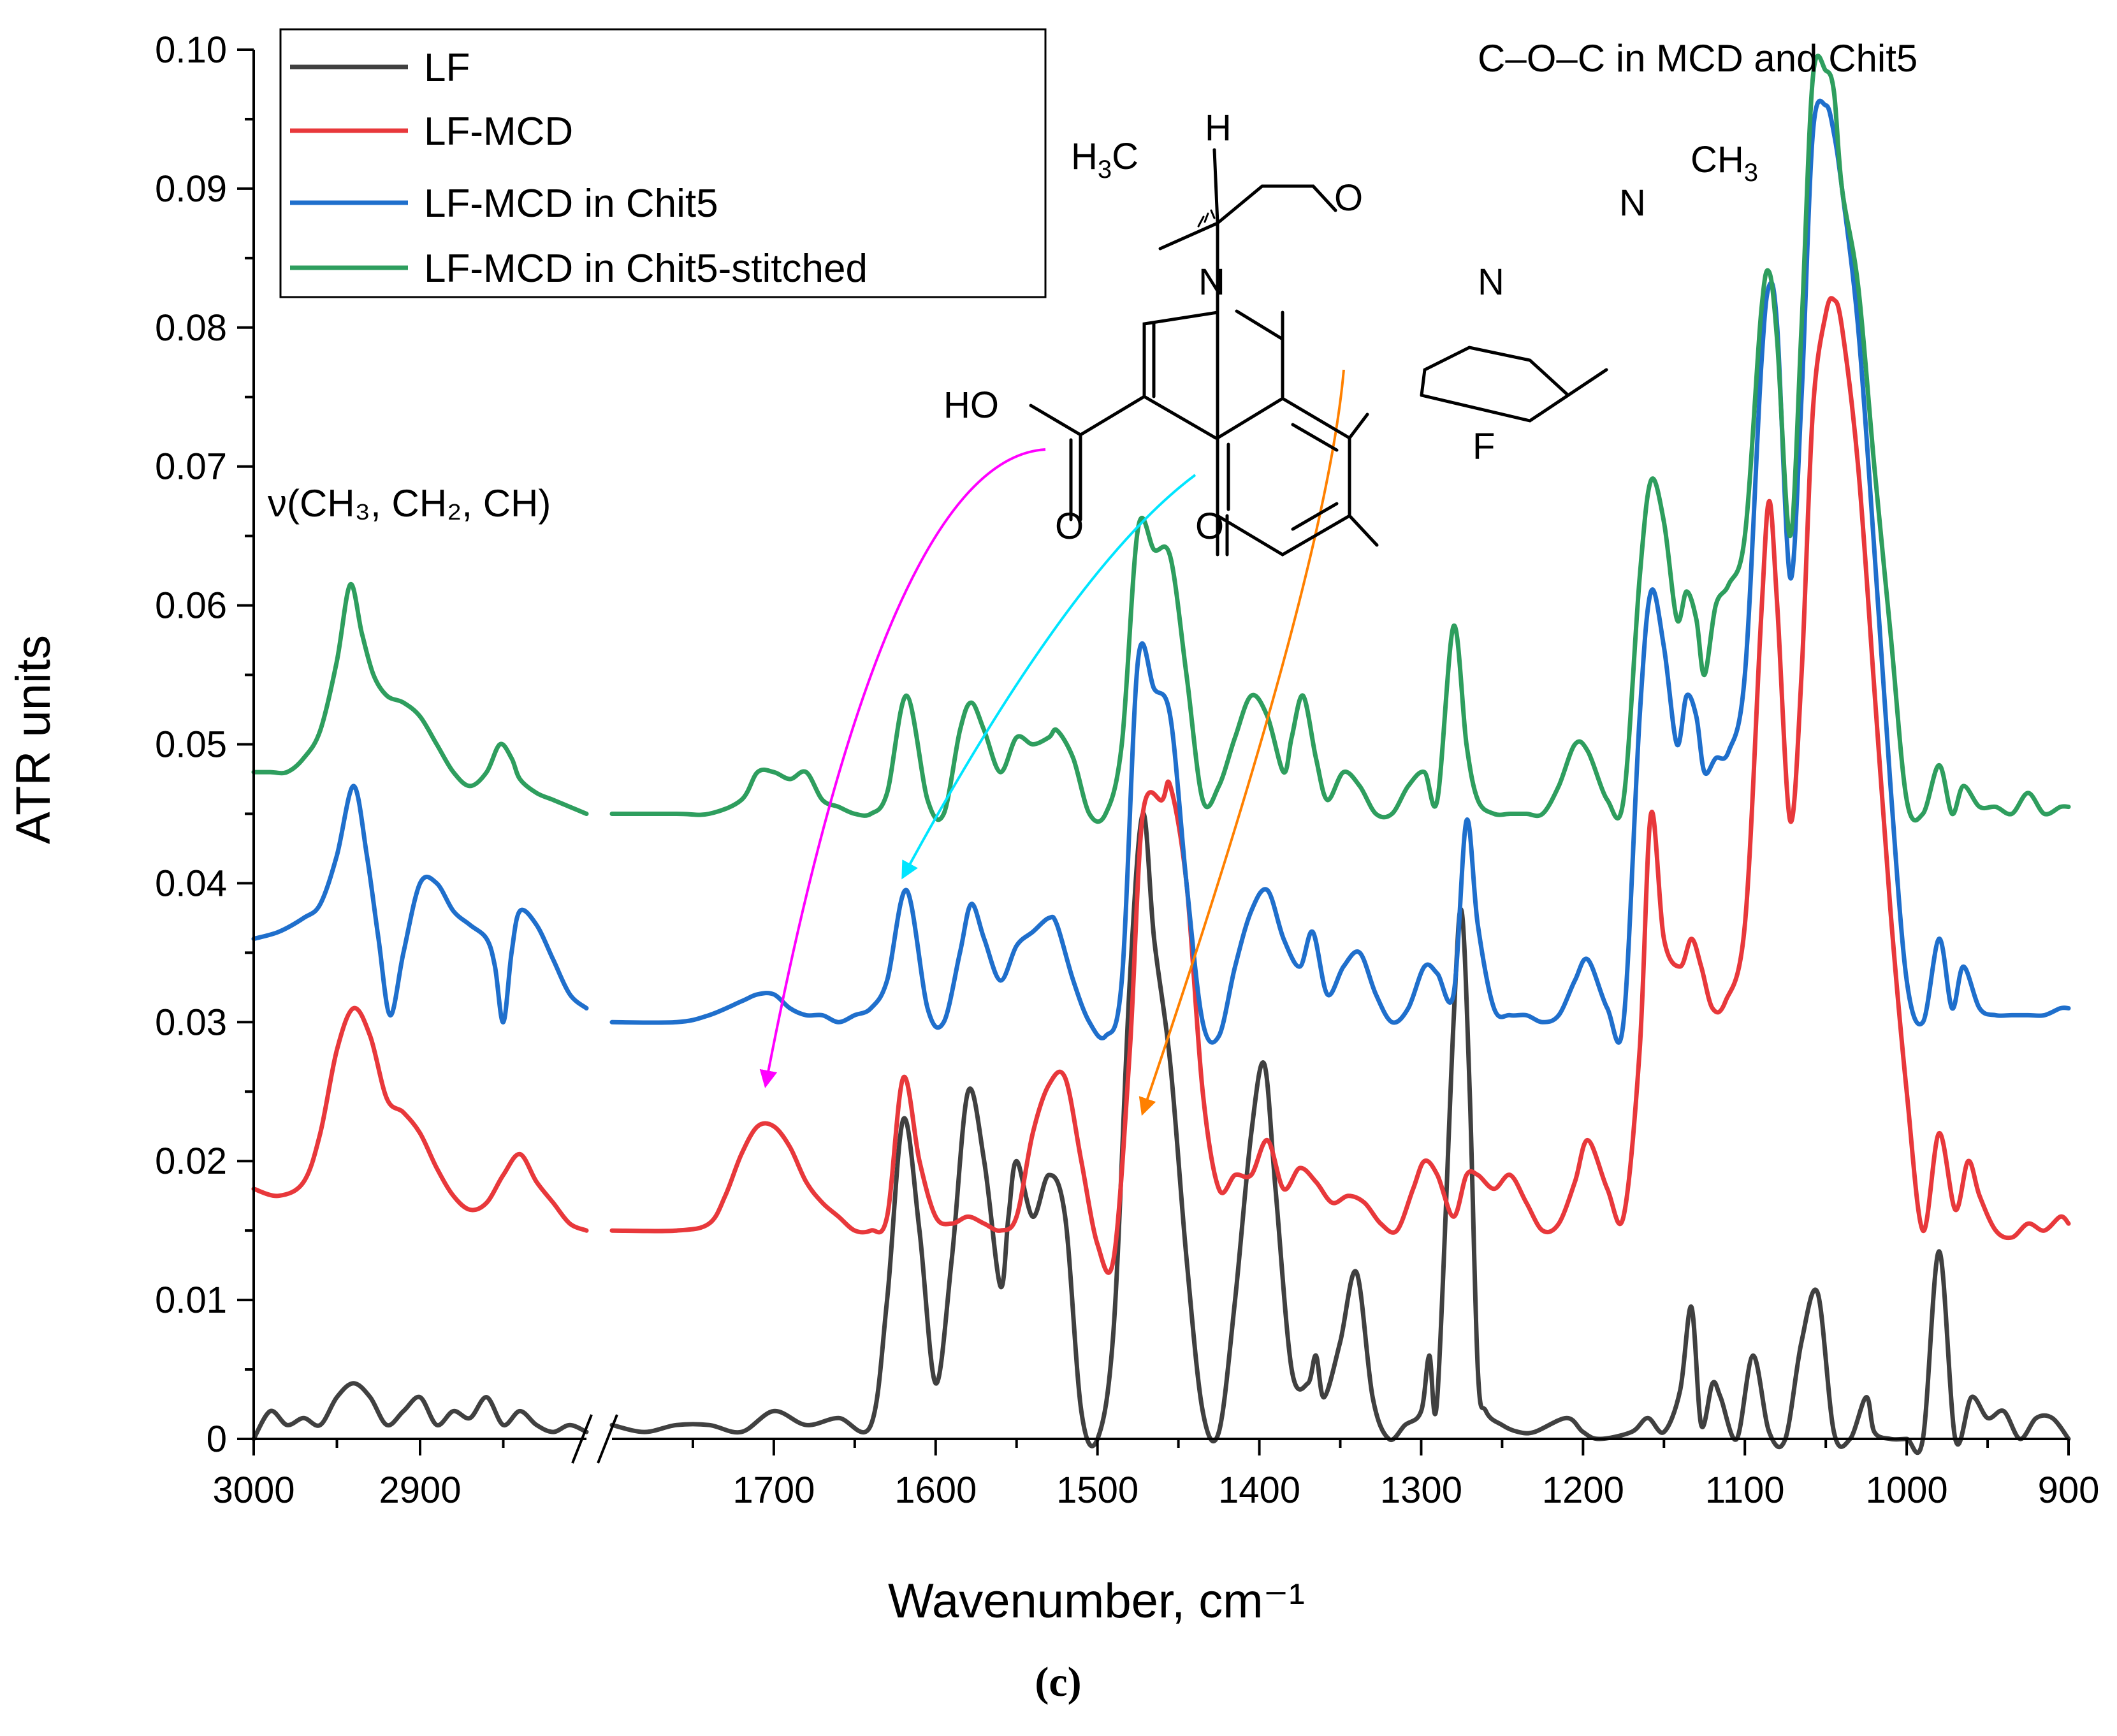 Image resolution: width=2117 pixels, height=1736 pixels. Describe the element at coordinates (191, 467) in the screenshot. I see `y-tick-label: 0.07` at that location.